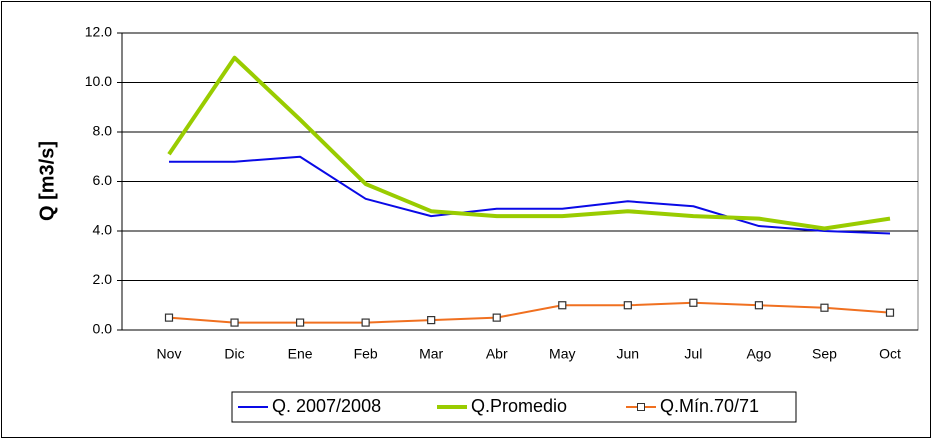 Image resolution: width=932 pixels, height=440 pixels. I want to click on x-tick-label: Jul, so click(693, 354).